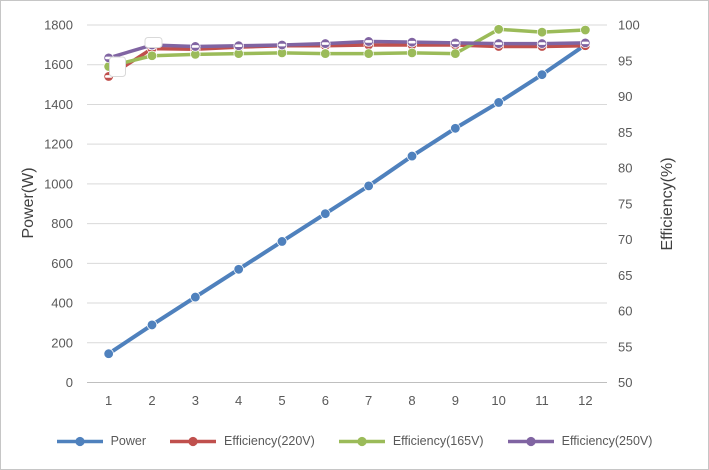  Describe the element at coordinates (411, 400) in the screenshot. I see `x-axis-tick-label: 8` at that location.